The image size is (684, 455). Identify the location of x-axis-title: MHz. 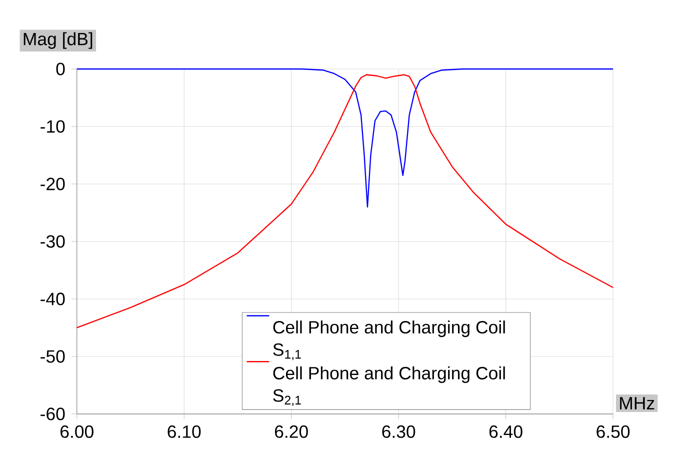
(637, 403).